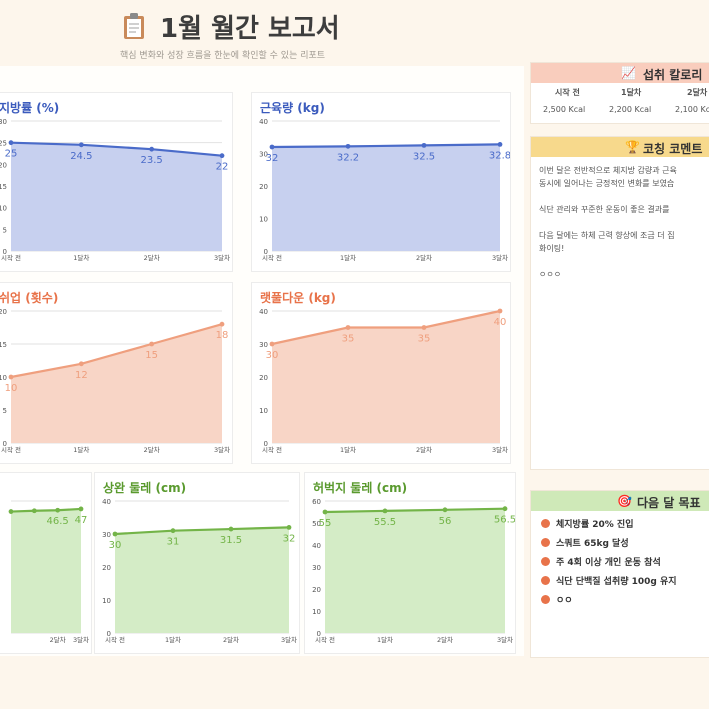  Describe the element at coordinates (5, 230) in the screenshot. I see `y-tick-label: 5` at that location.